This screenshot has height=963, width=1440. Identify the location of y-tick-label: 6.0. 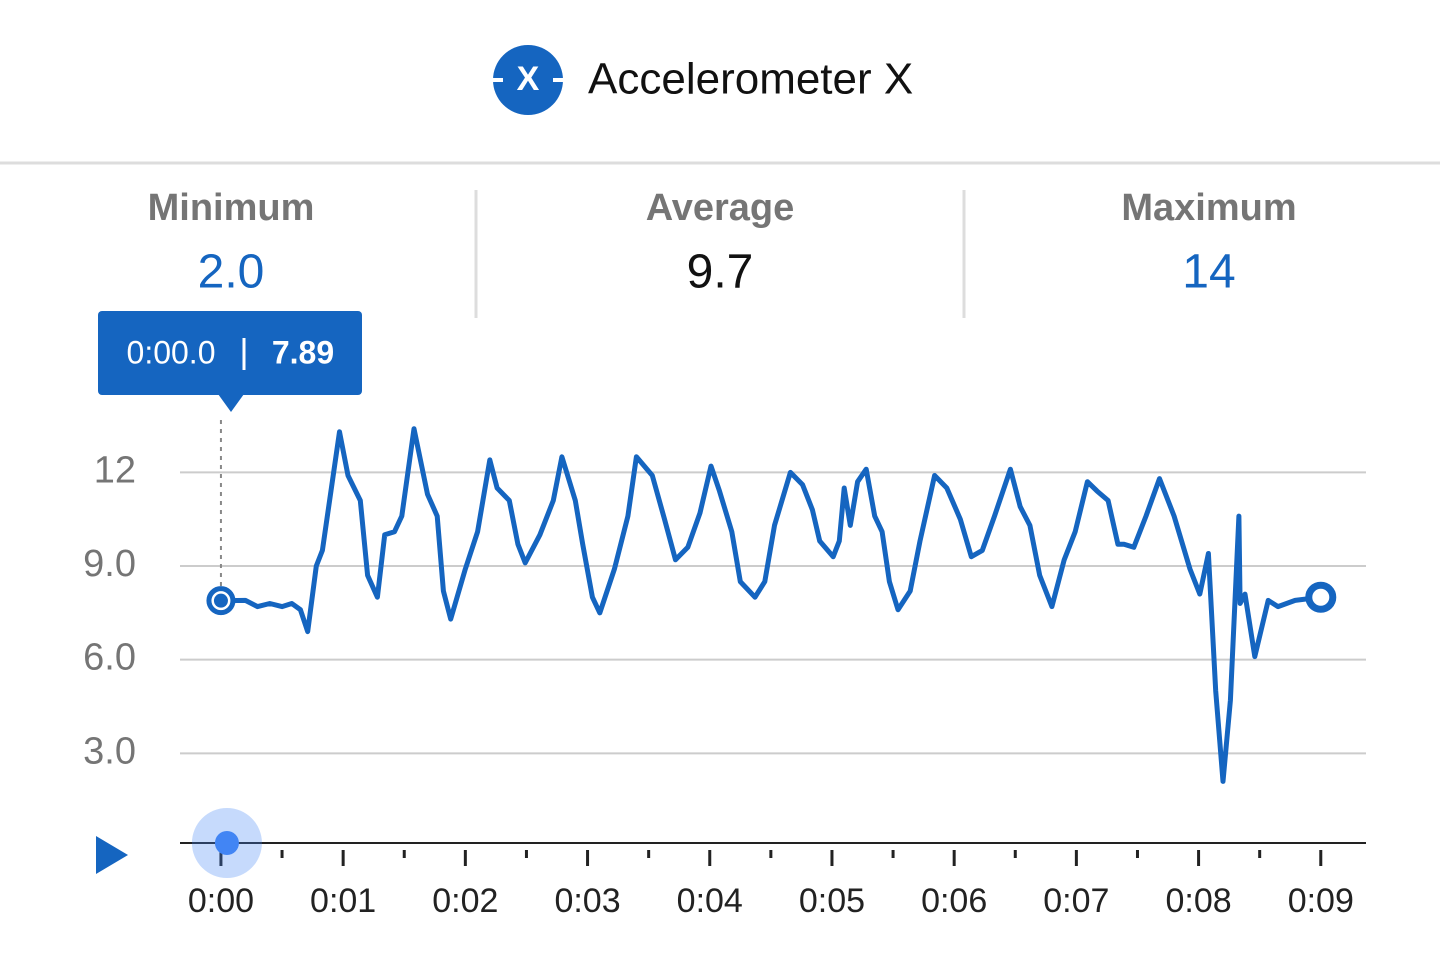
(109, 658).